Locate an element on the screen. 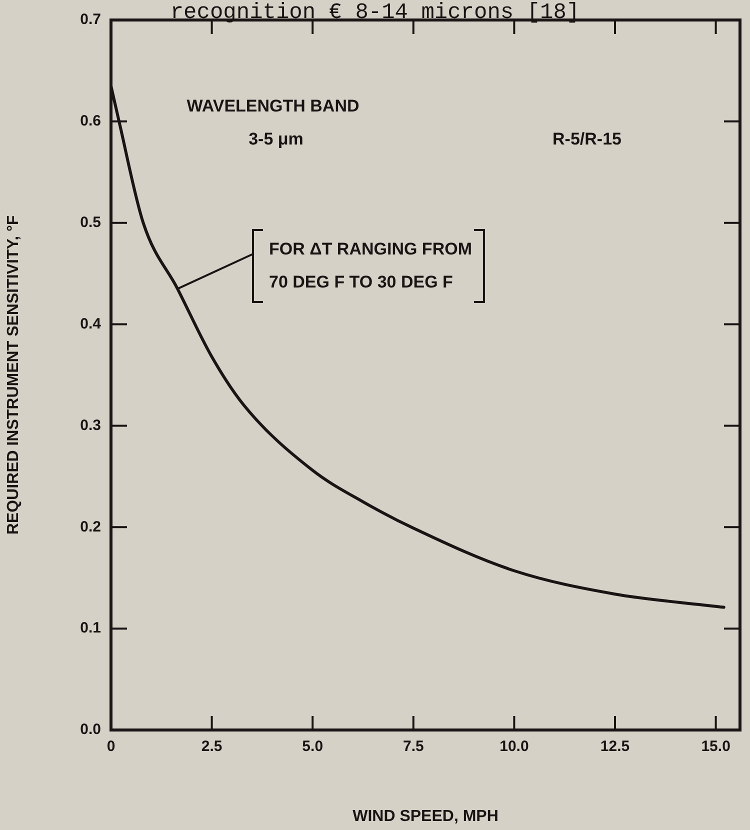 This screenshot has width=750, height=830. x-axis-title: WIND SPEED, MPH is located at coordinates (425, 816).